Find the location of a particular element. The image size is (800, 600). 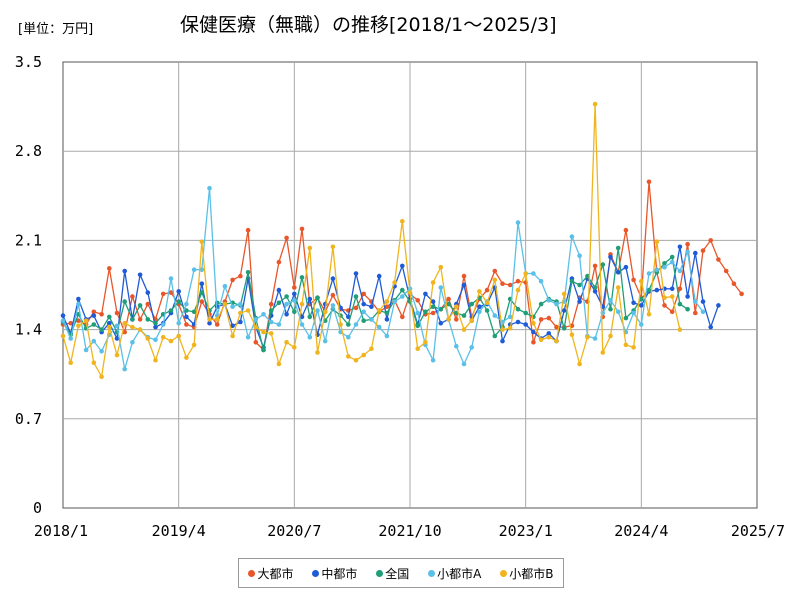

y-tick-label: 1.4 is located at coordinates (28, 330).